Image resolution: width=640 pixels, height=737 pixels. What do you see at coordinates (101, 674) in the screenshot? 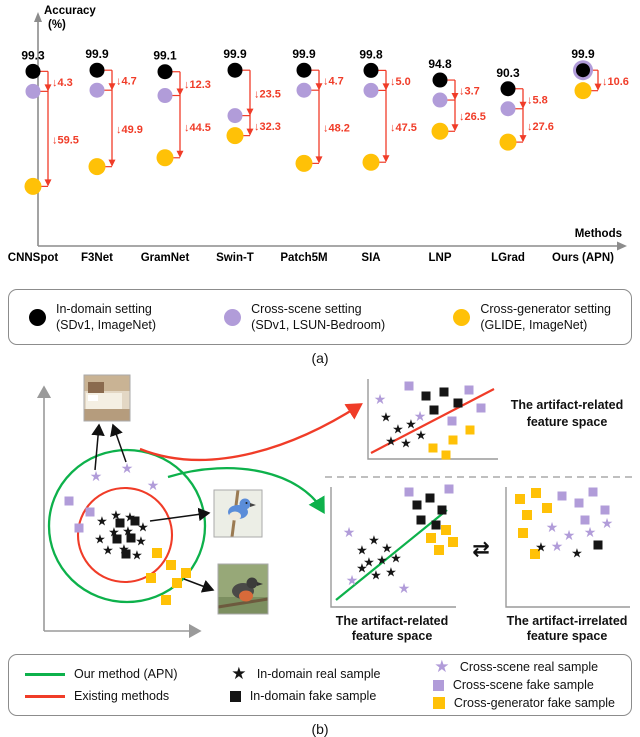
I see `legend-our-method: Our method (APN)` at bounding box center [101, 674].